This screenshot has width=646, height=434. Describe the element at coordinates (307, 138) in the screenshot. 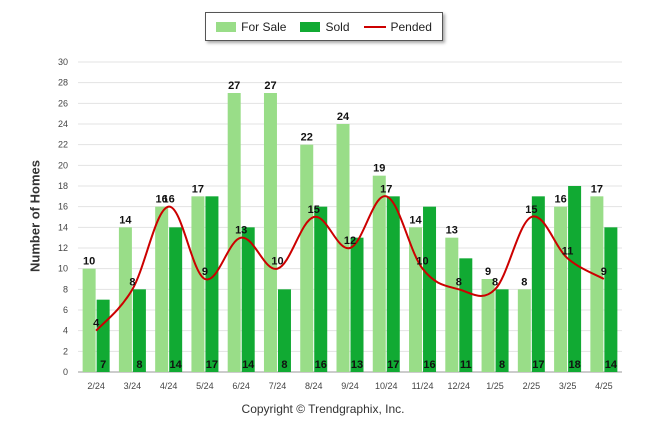

I see `data-label-for-sale: 22` at that location.